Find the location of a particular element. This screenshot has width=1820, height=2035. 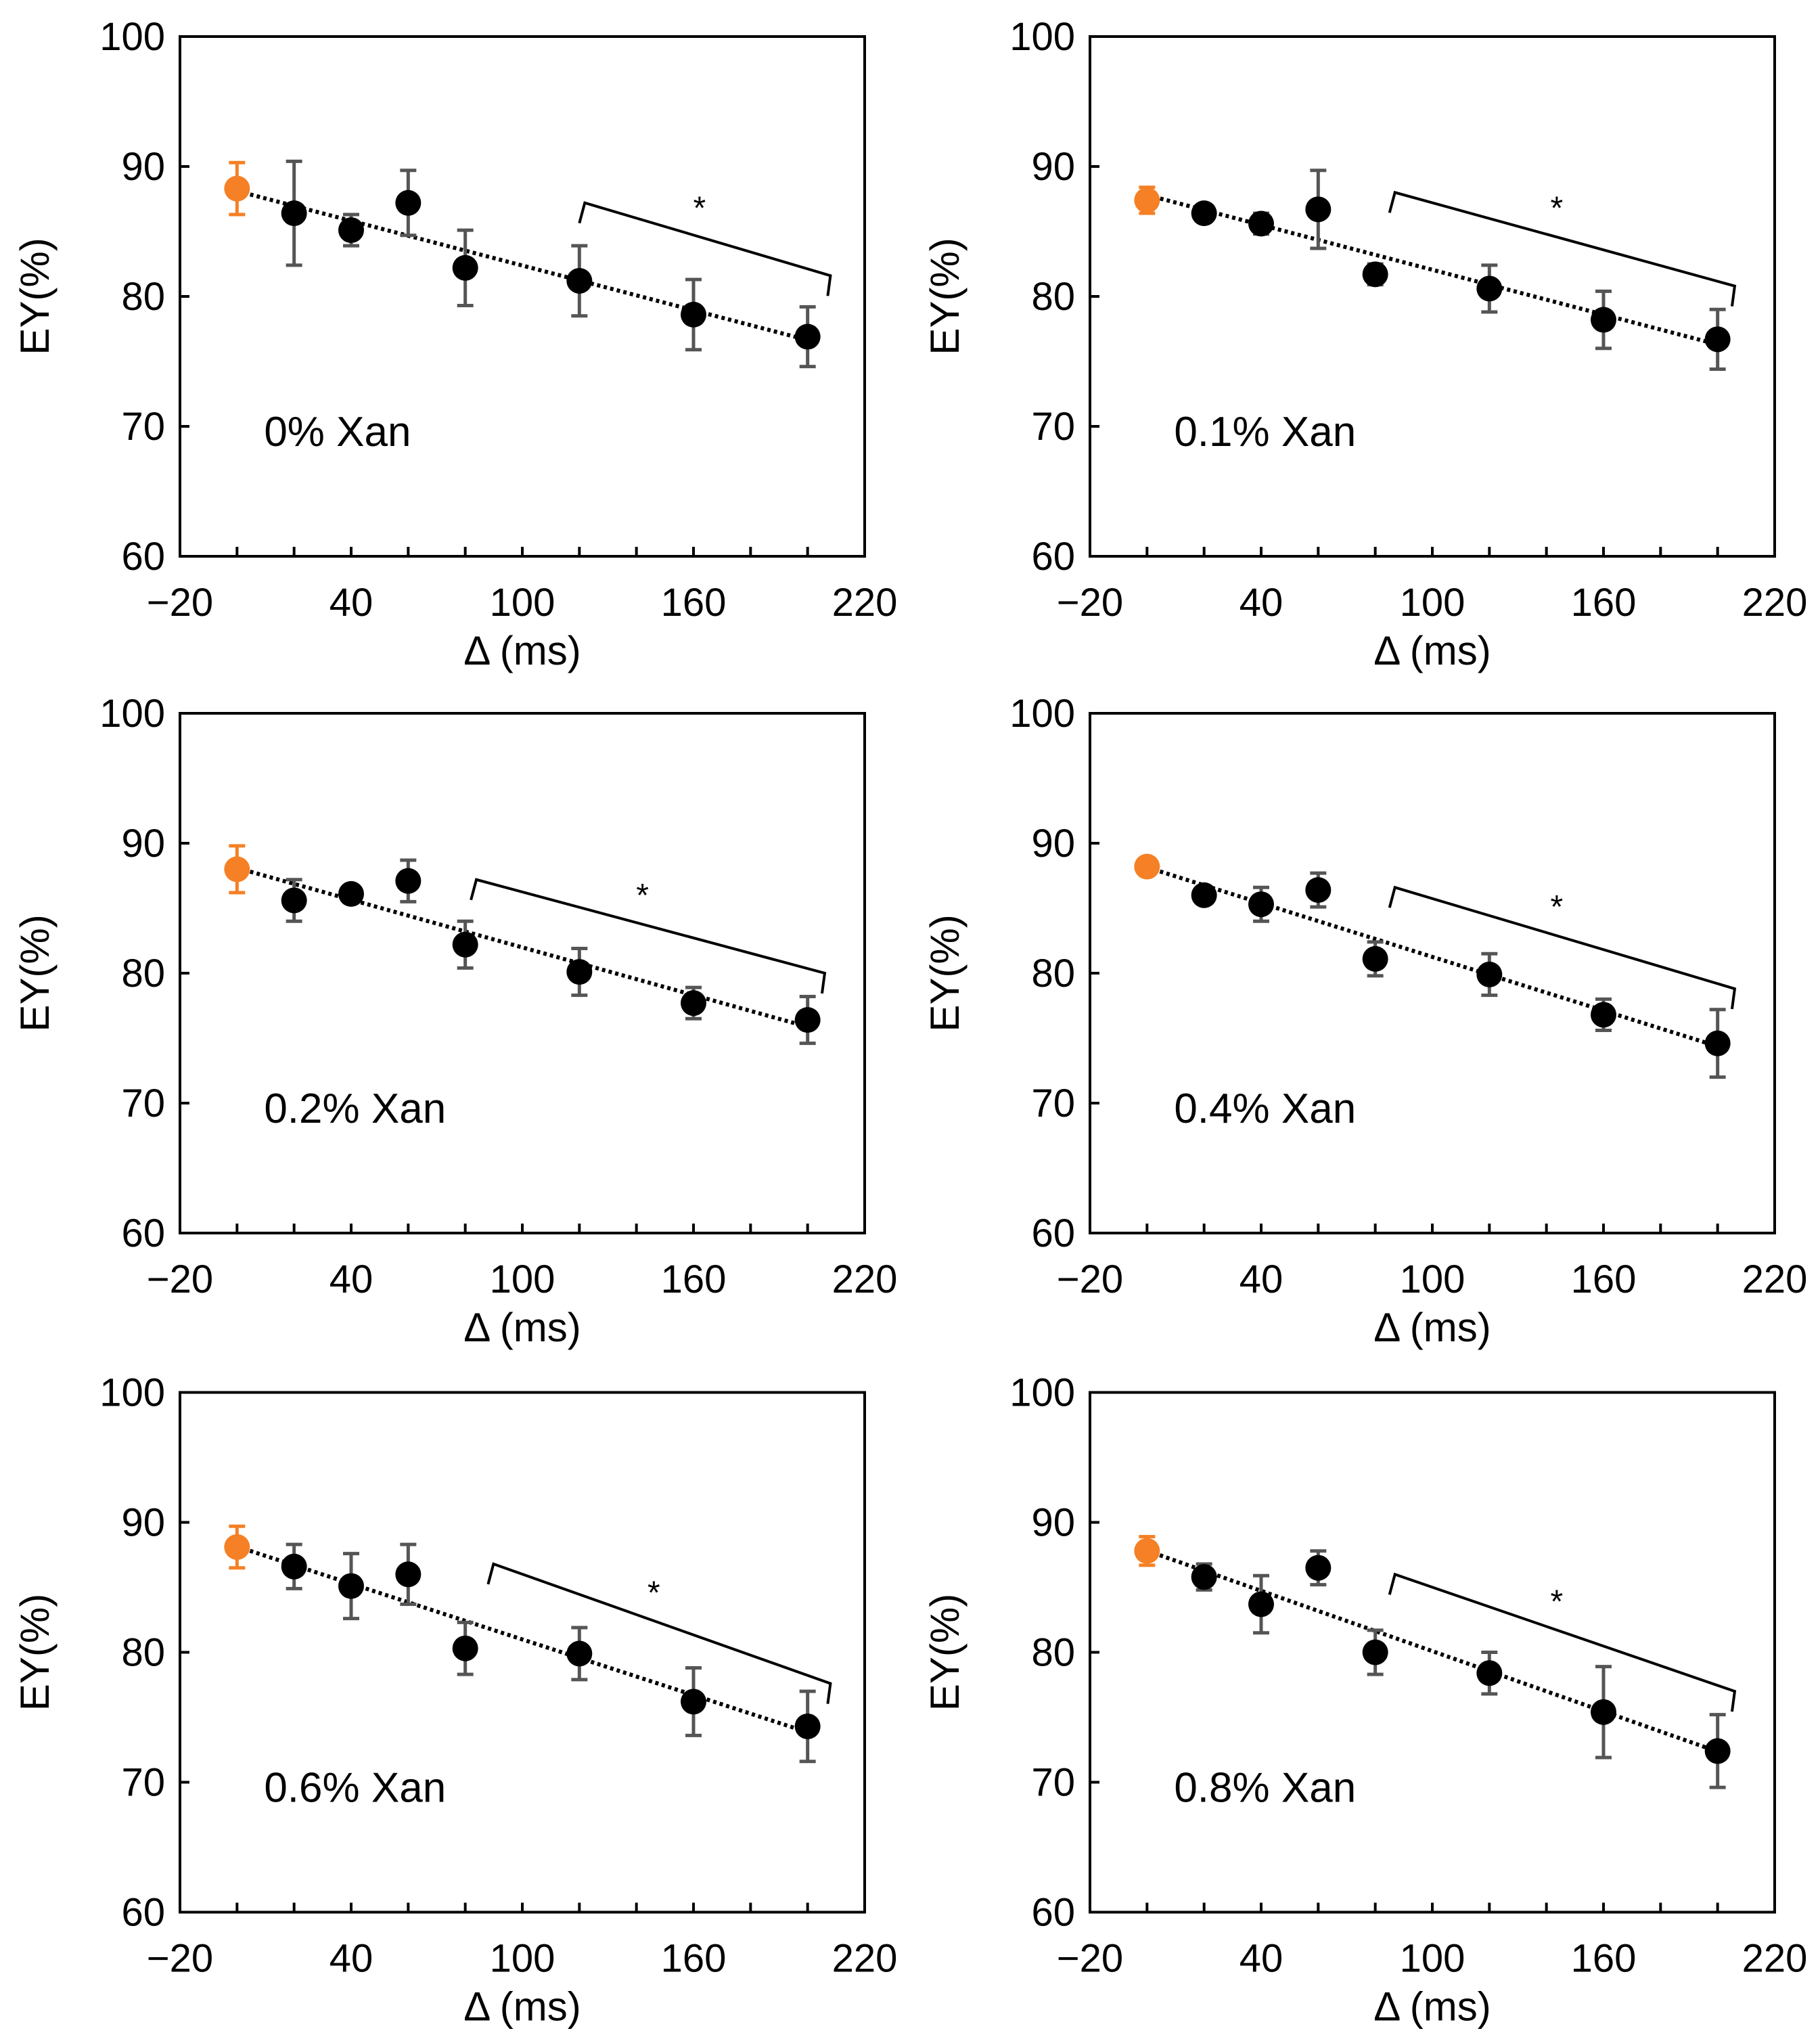

panel-label: 0.6% Xan is located at coordinates (355, 1787).